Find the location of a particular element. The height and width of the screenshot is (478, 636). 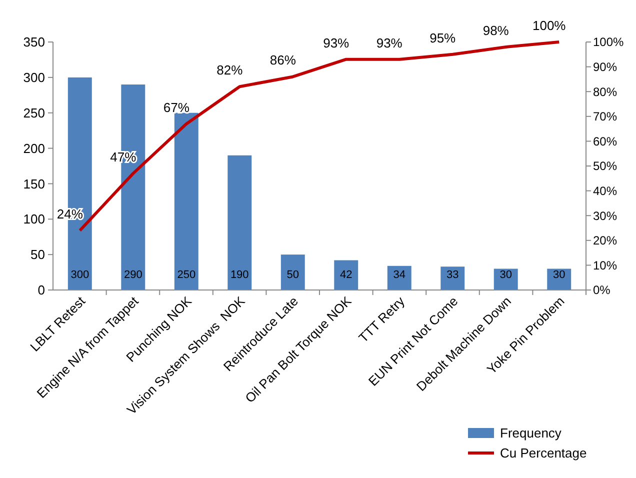

y2-tick-label: 80% is located at coordinates (605, 91).